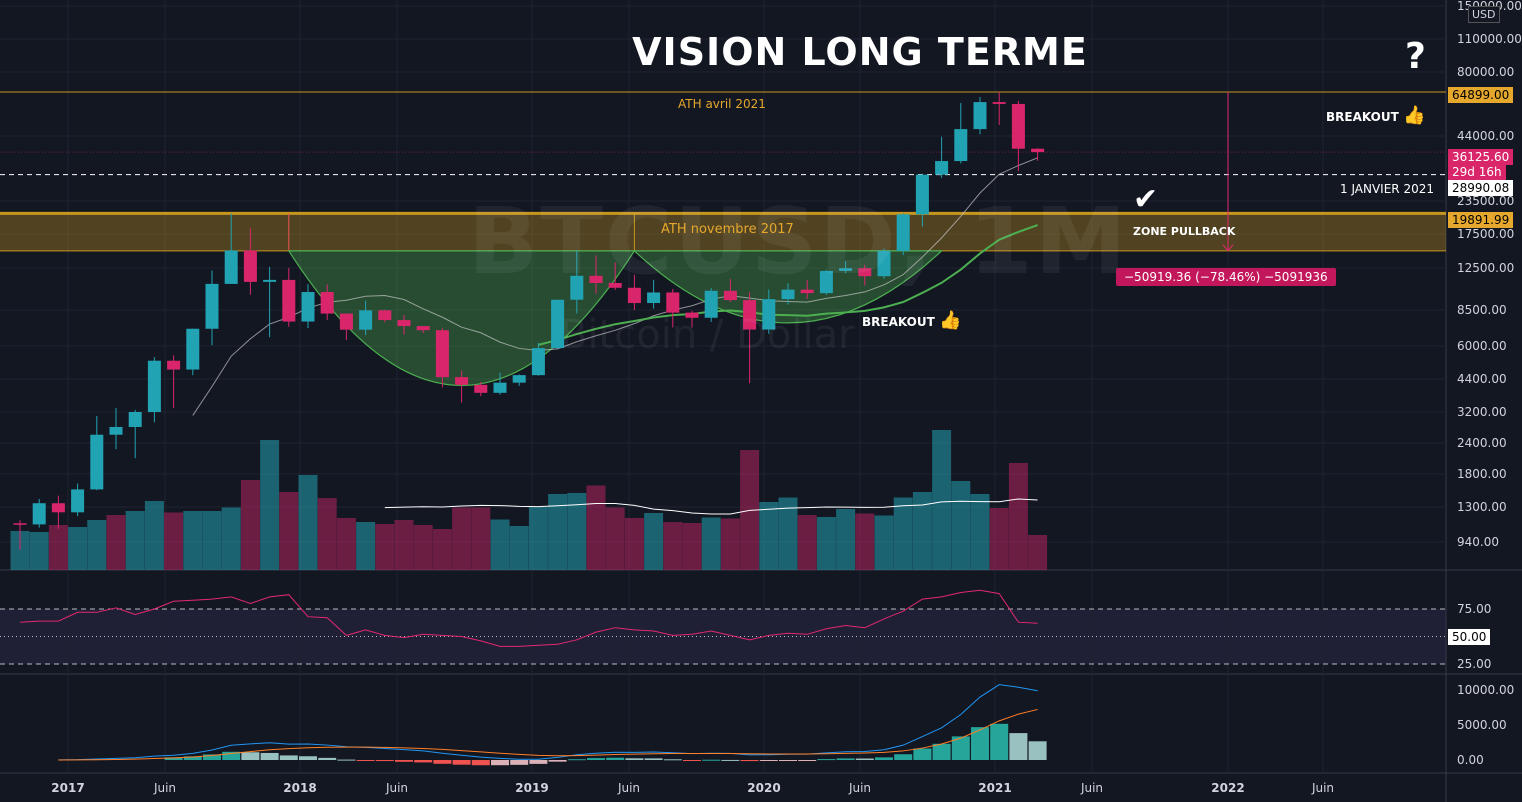 This screenshot has height=802, width=1522. What do you see at coordinates (898, 322) in the screenshot?
I see `breakout-mid-text: BREAKOUT` at bounding box center [898, 322].